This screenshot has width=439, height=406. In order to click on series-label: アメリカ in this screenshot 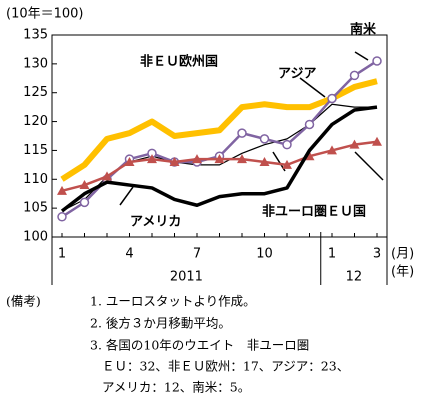, I will do `click(155, 222)`.